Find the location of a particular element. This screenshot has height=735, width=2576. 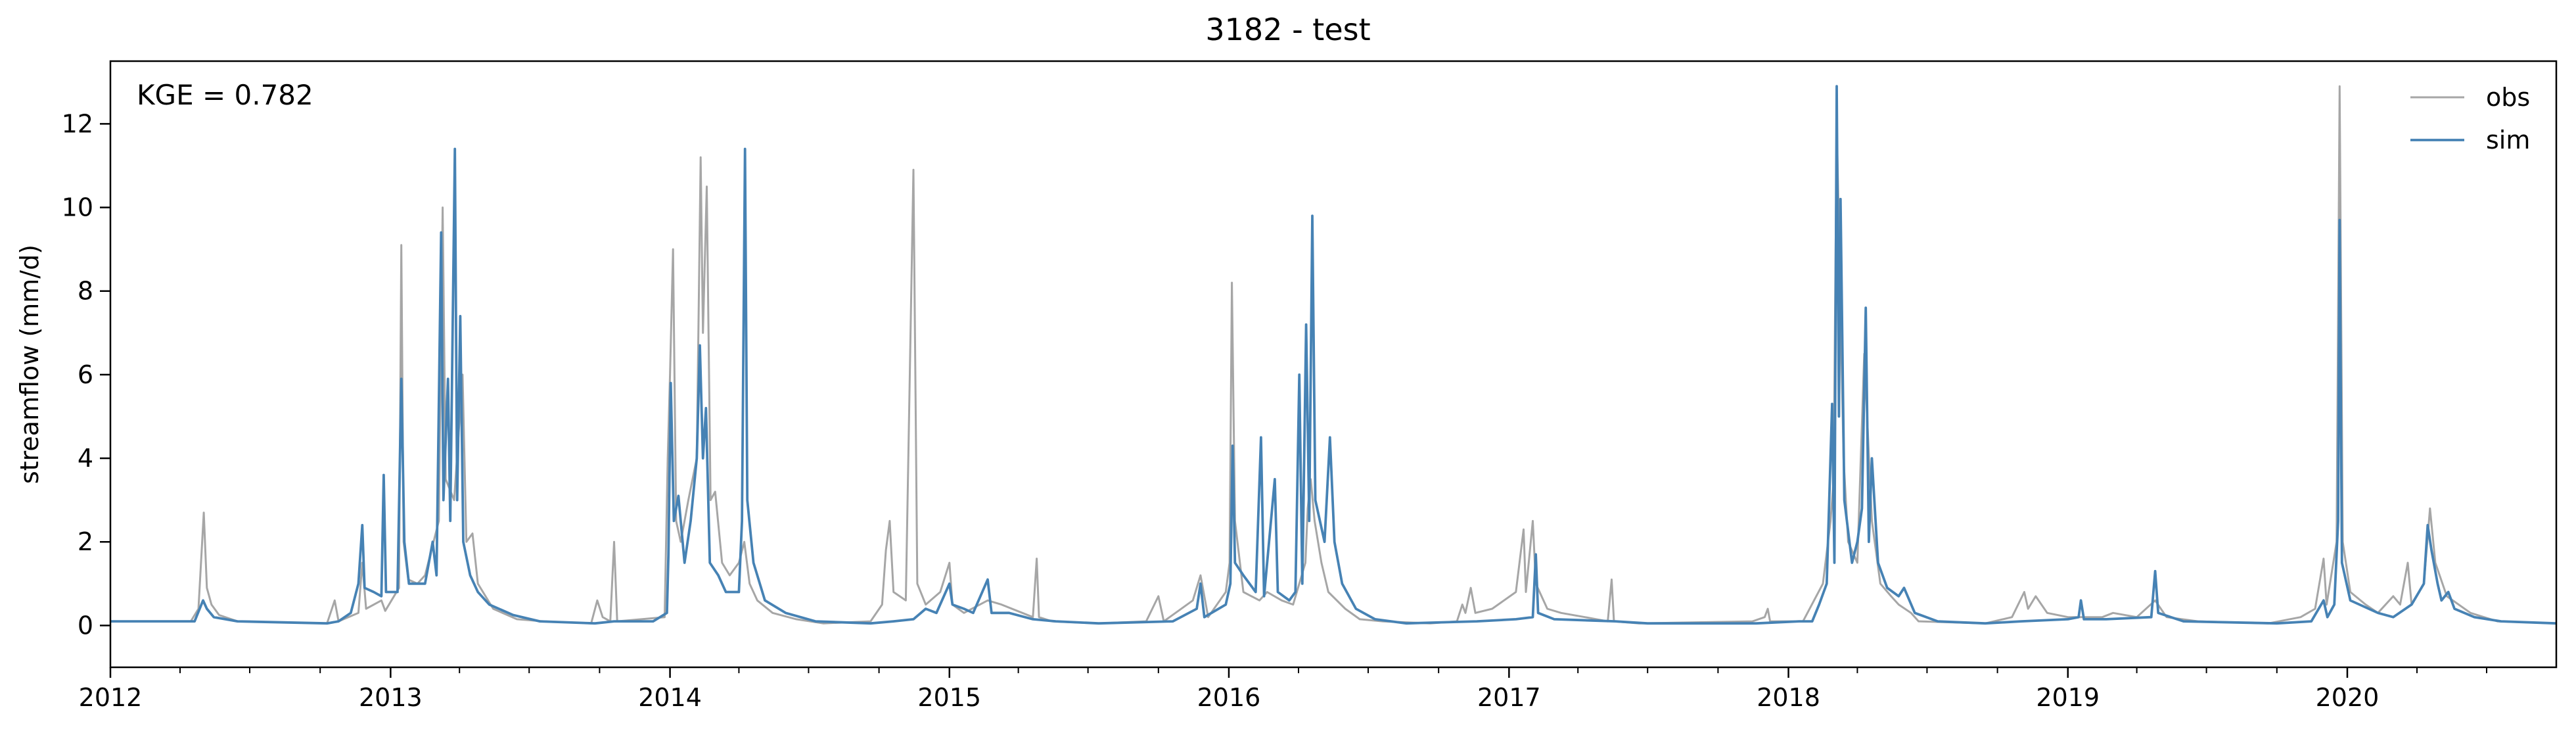

x-tick-label: 2015 is located at coordinates (949, 697).